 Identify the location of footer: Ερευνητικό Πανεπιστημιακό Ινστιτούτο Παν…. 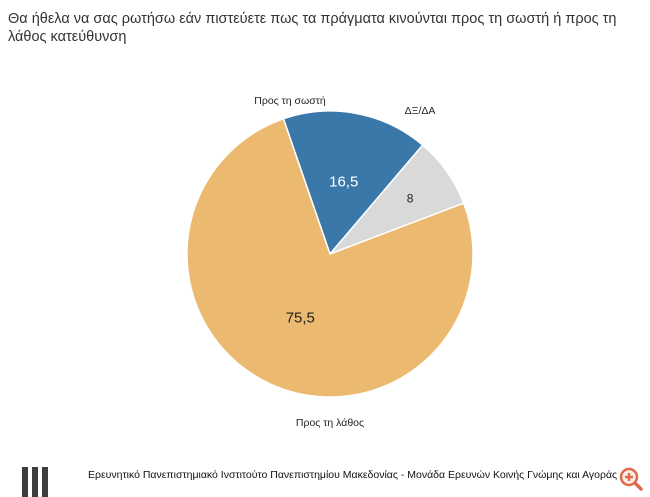
(325, 477).